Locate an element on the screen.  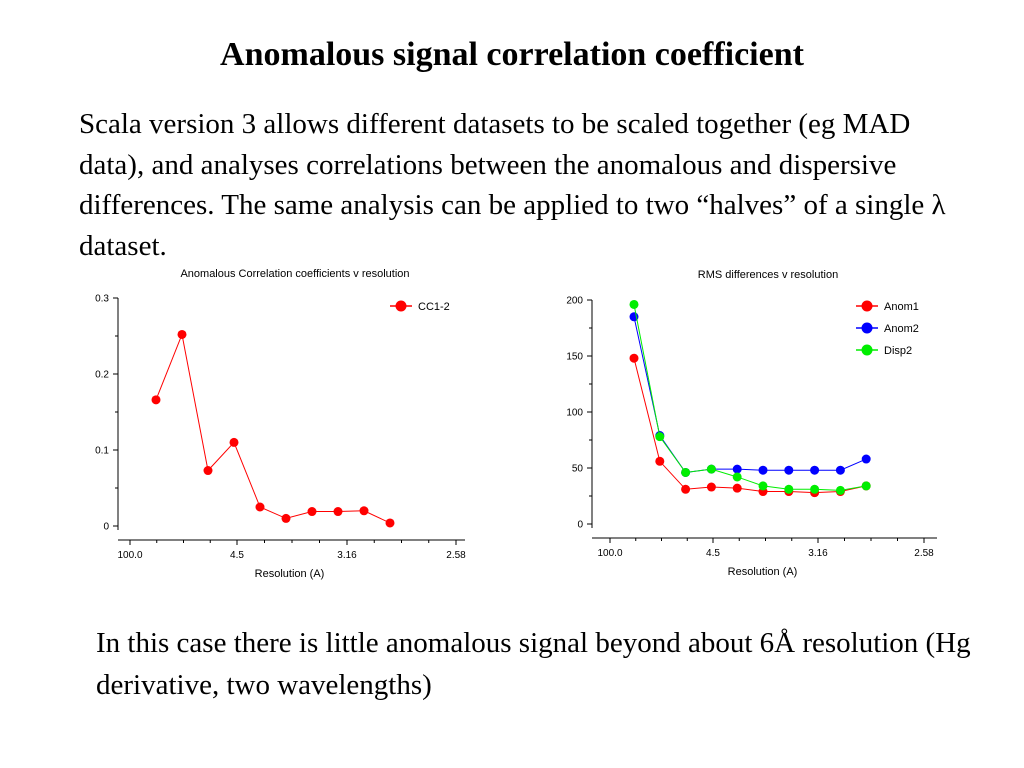
y-tick-label: 100 is located at coordinates (574, 413).